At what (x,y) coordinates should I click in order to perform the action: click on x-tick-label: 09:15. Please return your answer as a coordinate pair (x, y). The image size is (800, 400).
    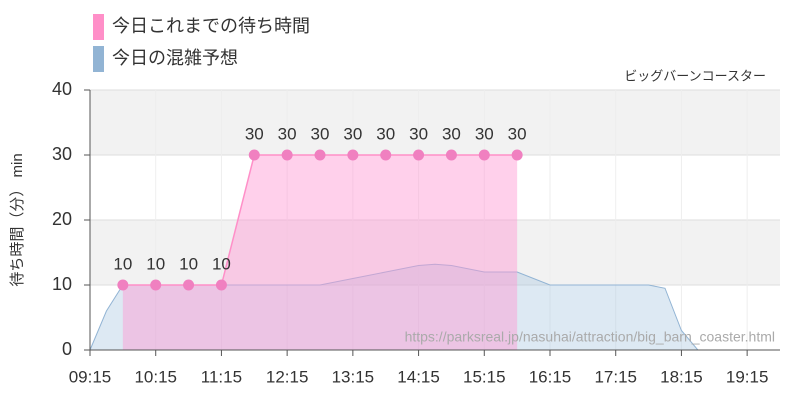
    Looking at the image, I should click on (90, 376).